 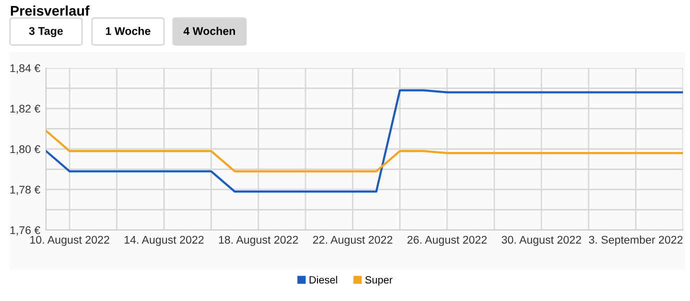 I want to click on x-tick-label: 14. August 2022, so click(x=164, y=241).